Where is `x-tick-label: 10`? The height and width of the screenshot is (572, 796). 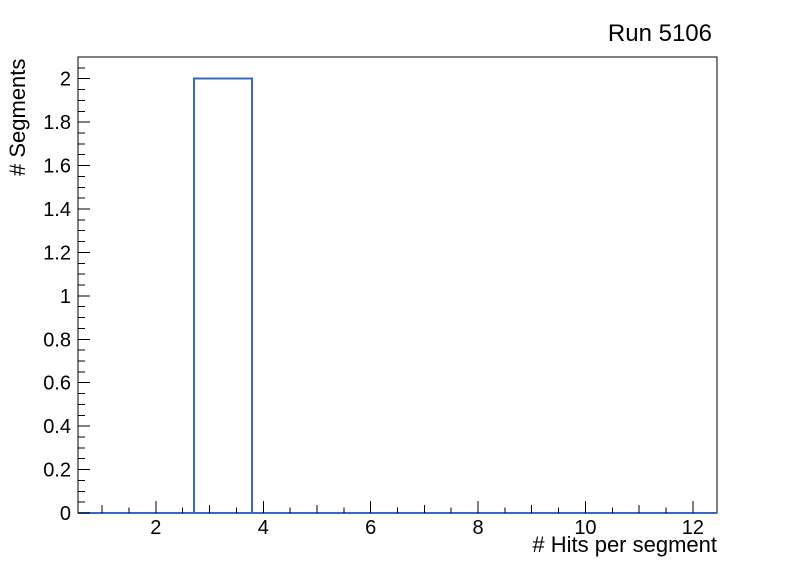
x-tick-label: 10 is located at coordinates (585, 528).